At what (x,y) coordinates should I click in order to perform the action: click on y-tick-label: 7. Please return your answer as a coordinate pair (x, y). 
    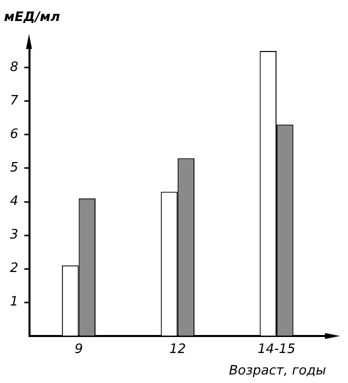
    Looking at the image, I should click on (14, 101).